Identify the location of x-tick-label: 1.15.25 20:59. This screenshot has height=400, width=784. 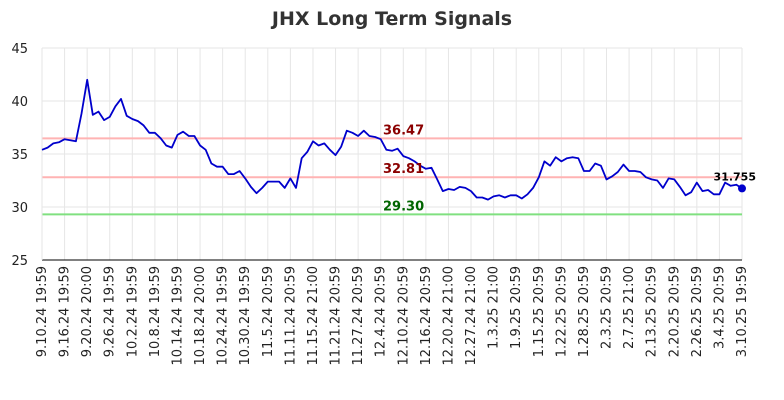
(539, 311).